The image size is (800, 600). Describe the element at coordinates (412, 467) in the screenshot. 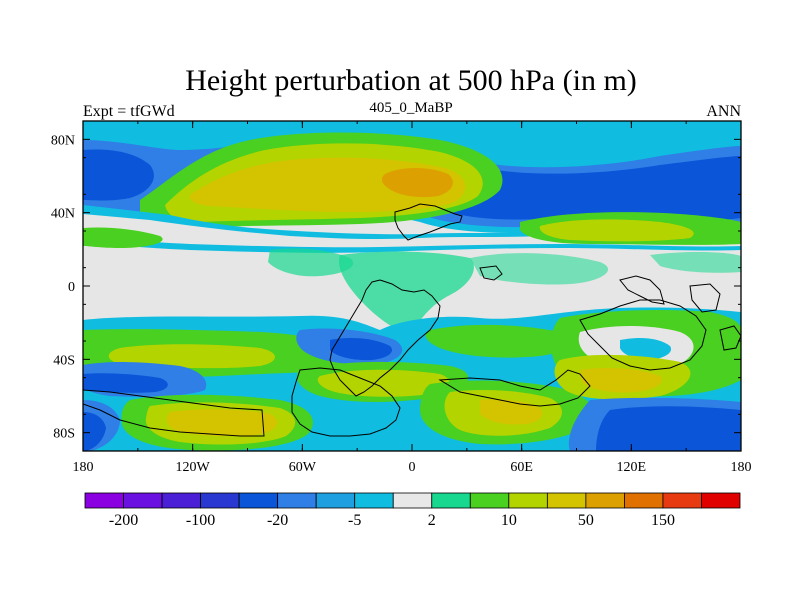

I see `lon-tick-label: 0` at that location.